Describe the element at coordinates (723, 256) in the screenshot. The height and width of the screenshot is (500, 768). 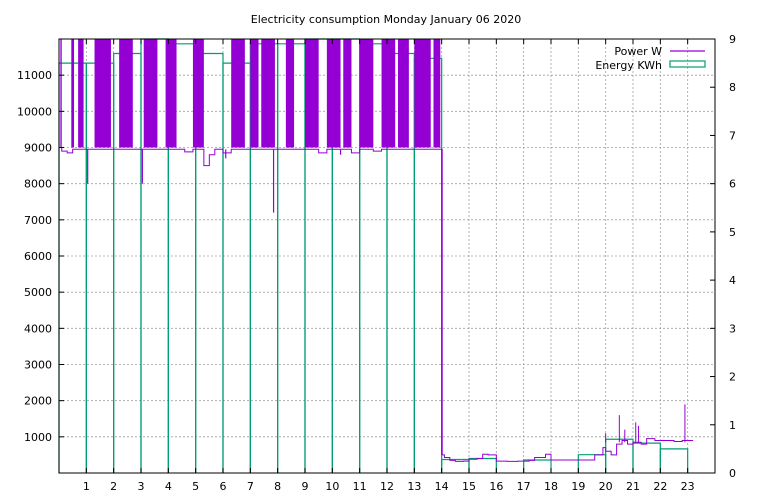
I see `y2-axis-ticks: 0 1 2 3 4 5 6 7 8 9` at that location.